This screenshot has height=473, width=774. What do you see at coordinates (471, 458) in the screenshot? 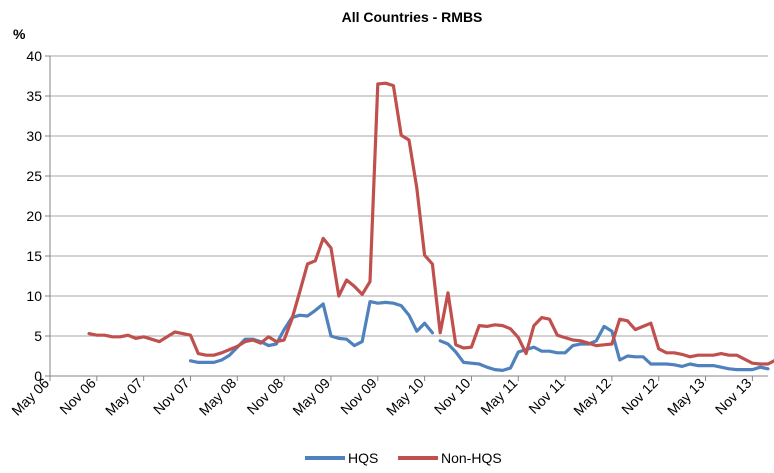
I see `legend-label-non-hqs: Non-HQS` at bounding box center [471, 458].